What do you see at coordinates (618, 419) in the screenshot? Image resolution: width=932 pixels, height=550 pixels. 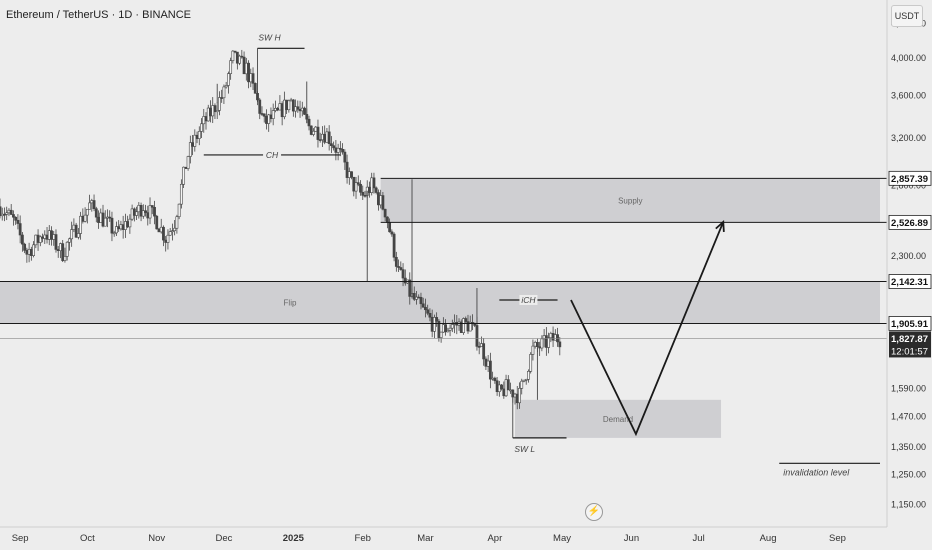 I see `zone-label-demand: Demand` at bounding box center [618, 419].